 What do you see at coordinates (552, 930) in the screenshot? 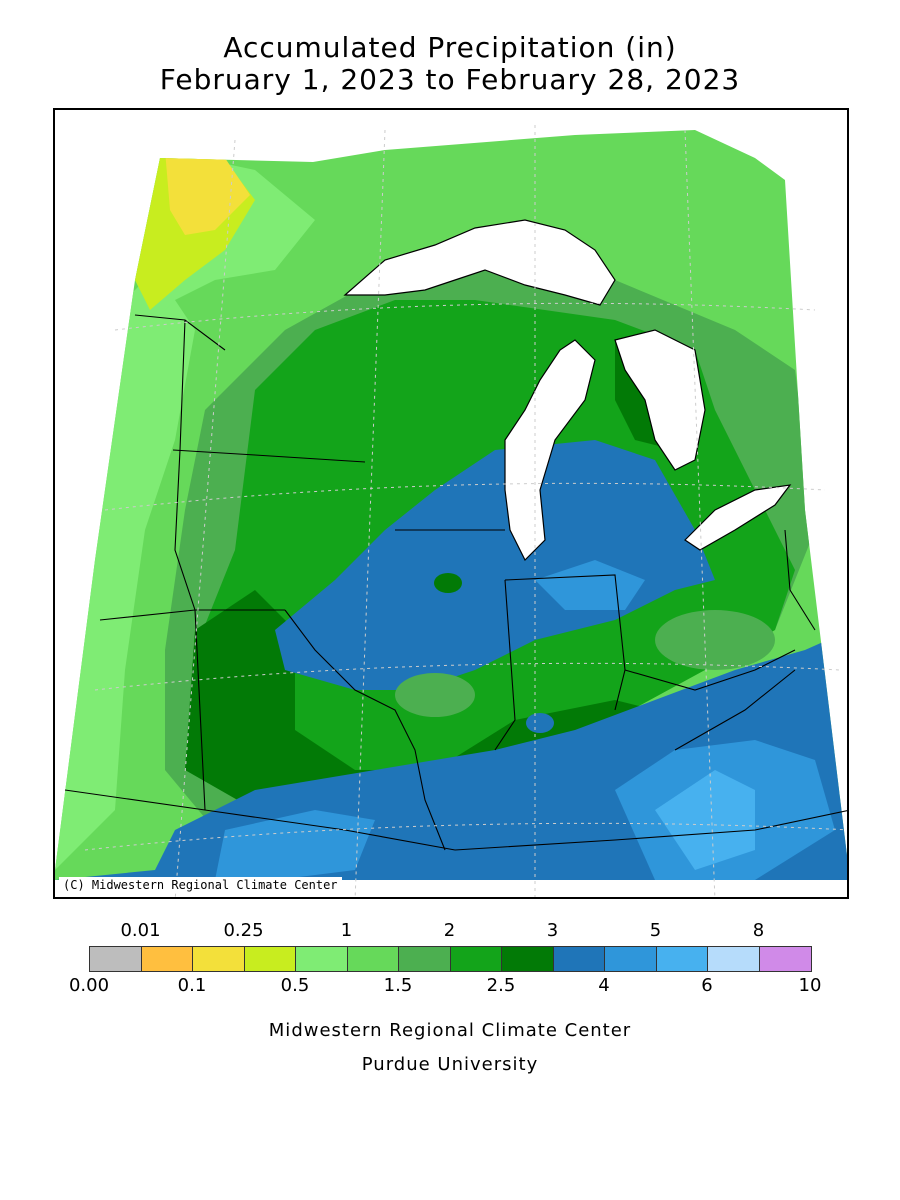
I see `legend-top-label: 3` at bounding box center [552, 930].